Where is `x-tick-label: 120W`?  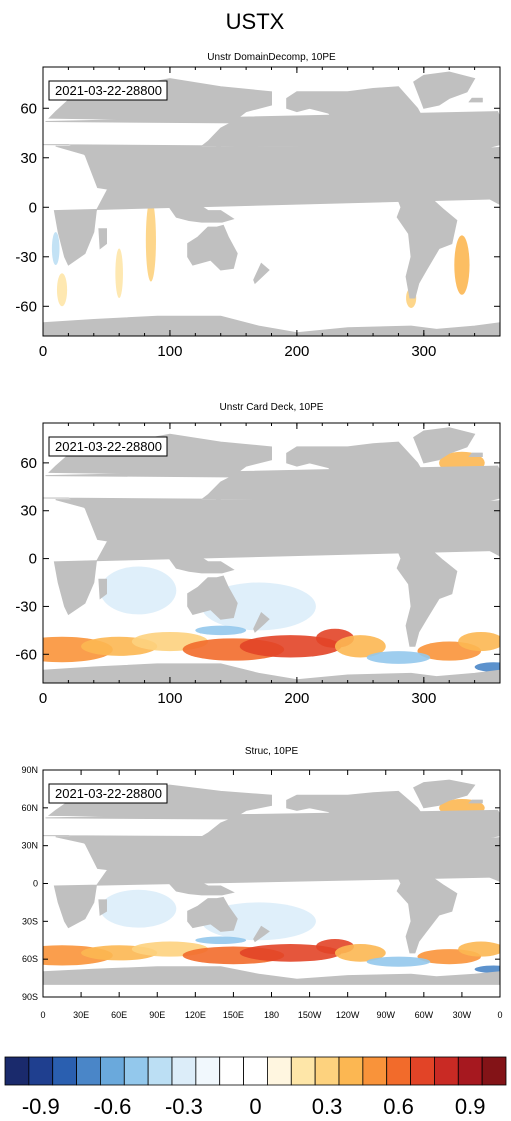 x-tick-label: 120W is located at coordinates (348, 1015).